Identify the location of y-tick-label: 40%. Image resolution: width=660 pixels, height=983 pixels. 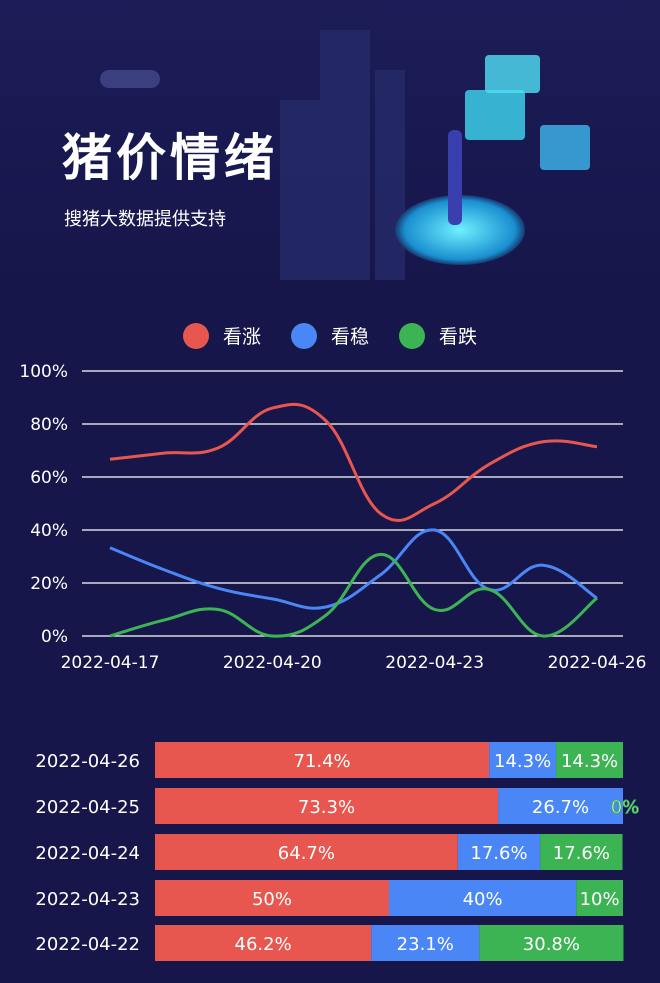
(49, 531).